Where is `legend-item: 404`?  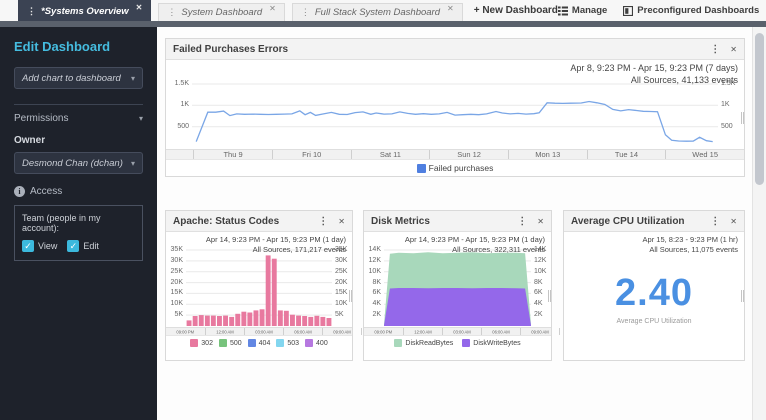
legend-item: 404 is located at coordinates (259, 343).